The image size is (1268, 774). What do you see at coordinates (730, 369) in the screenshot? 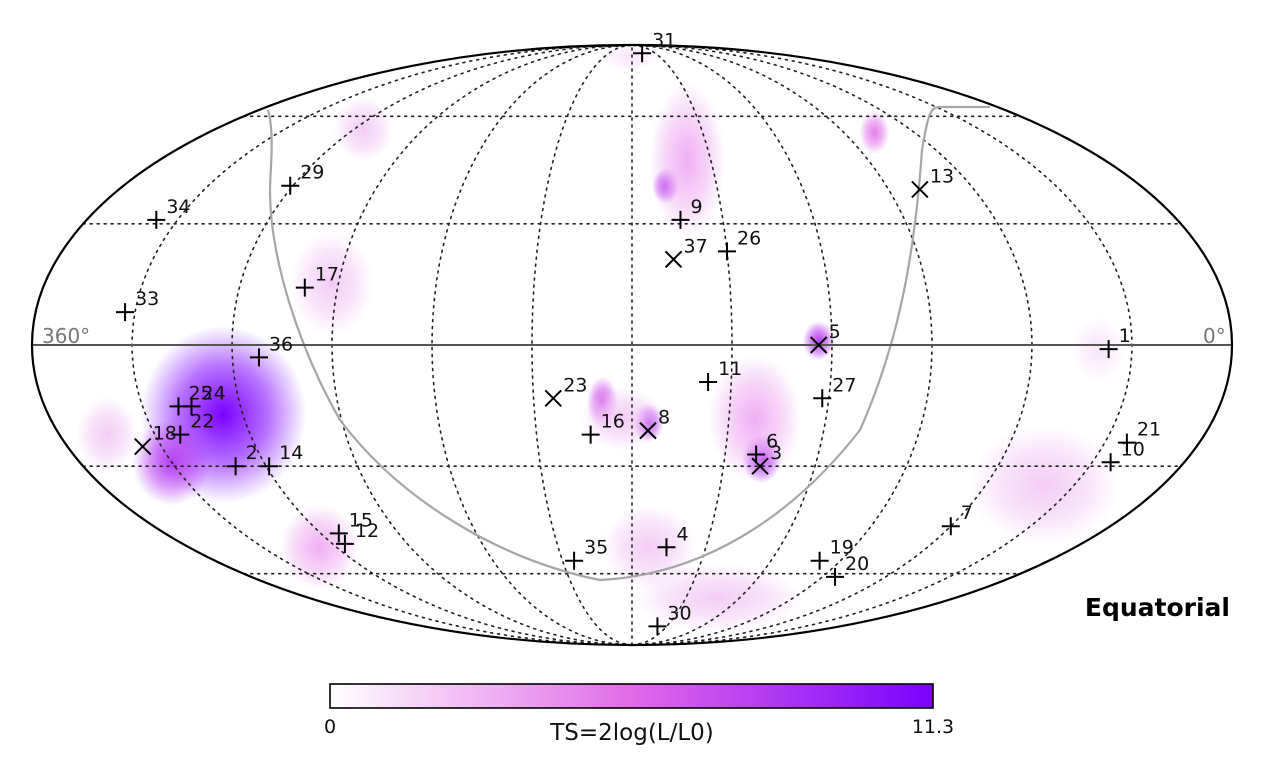
I see `source-label: 11` at bounding box center [730, 369].